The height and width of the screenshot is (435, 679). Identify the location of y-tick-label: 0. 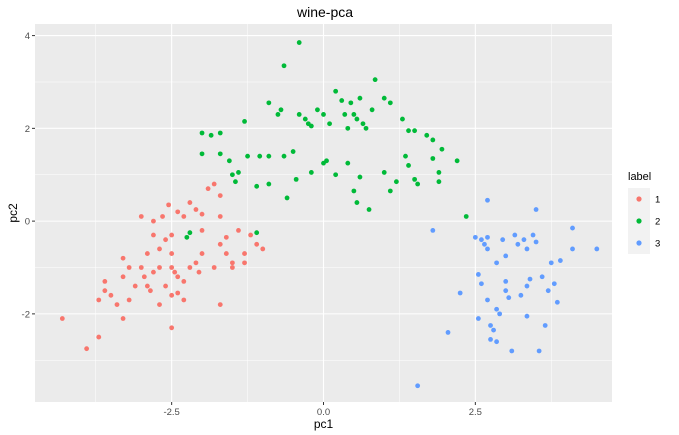
(27, 222).